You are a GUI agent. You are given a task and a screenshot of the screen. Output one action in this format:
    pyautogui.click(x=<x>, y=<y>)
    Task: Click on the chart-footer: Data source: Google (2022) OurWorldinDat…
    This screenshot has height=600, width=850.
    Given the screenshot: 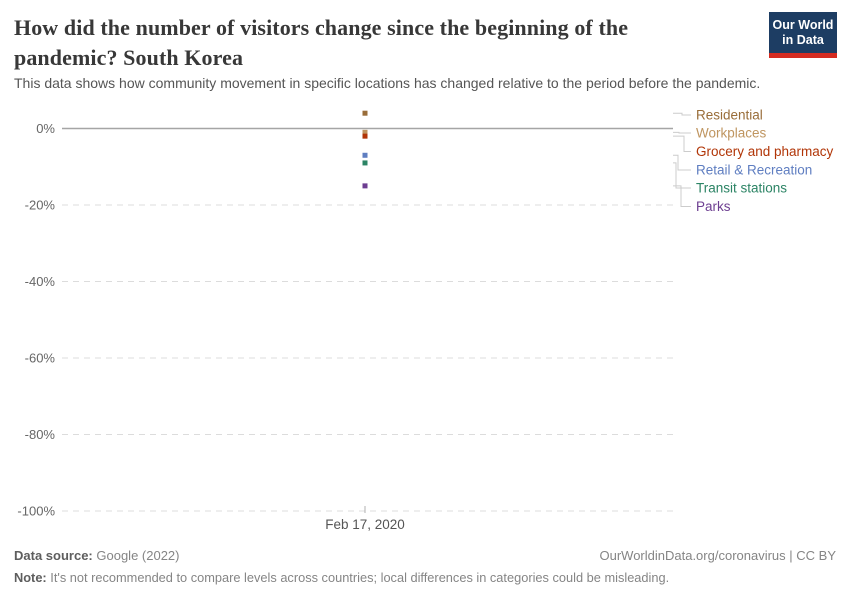 What is the action you would take?
    pyautogui.click(x=425, y=566)
    